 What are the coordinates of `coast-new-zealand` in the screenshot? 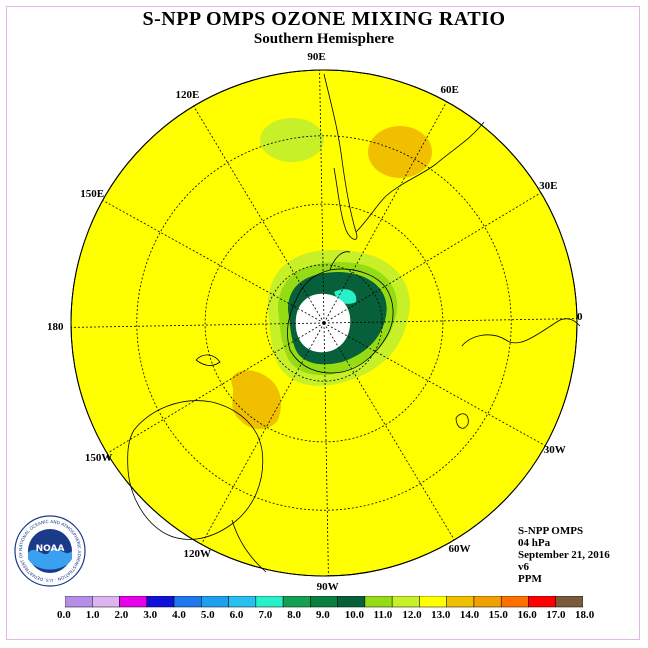 It's located at (208, 360).